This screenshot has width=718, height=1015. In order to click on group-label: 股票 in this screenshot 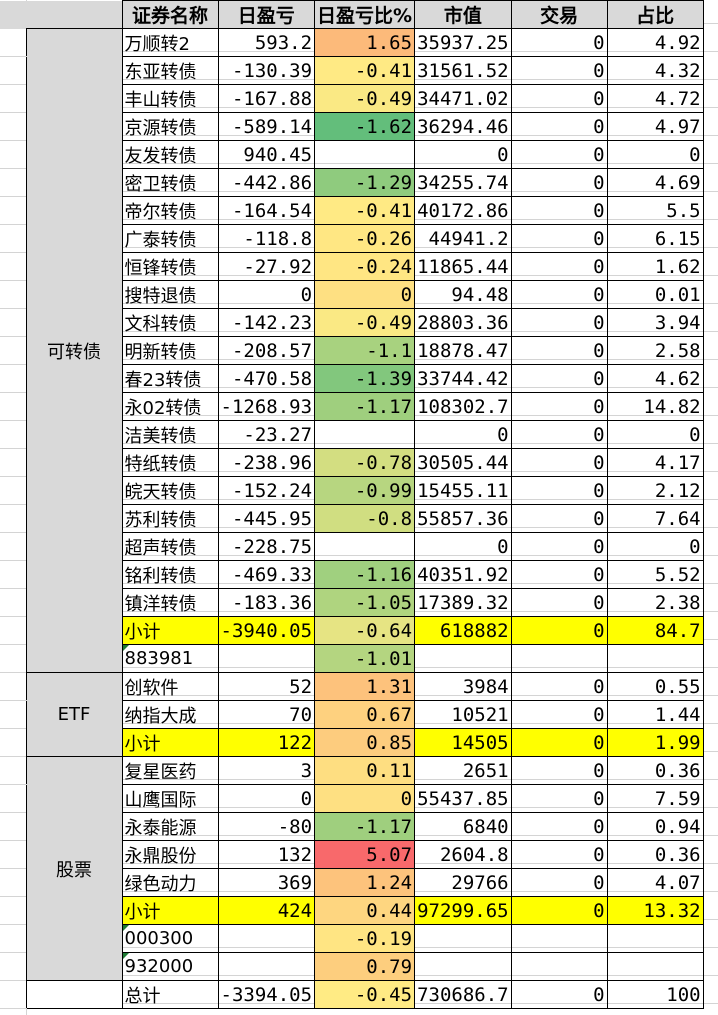, I will do `click(74, 868)`.